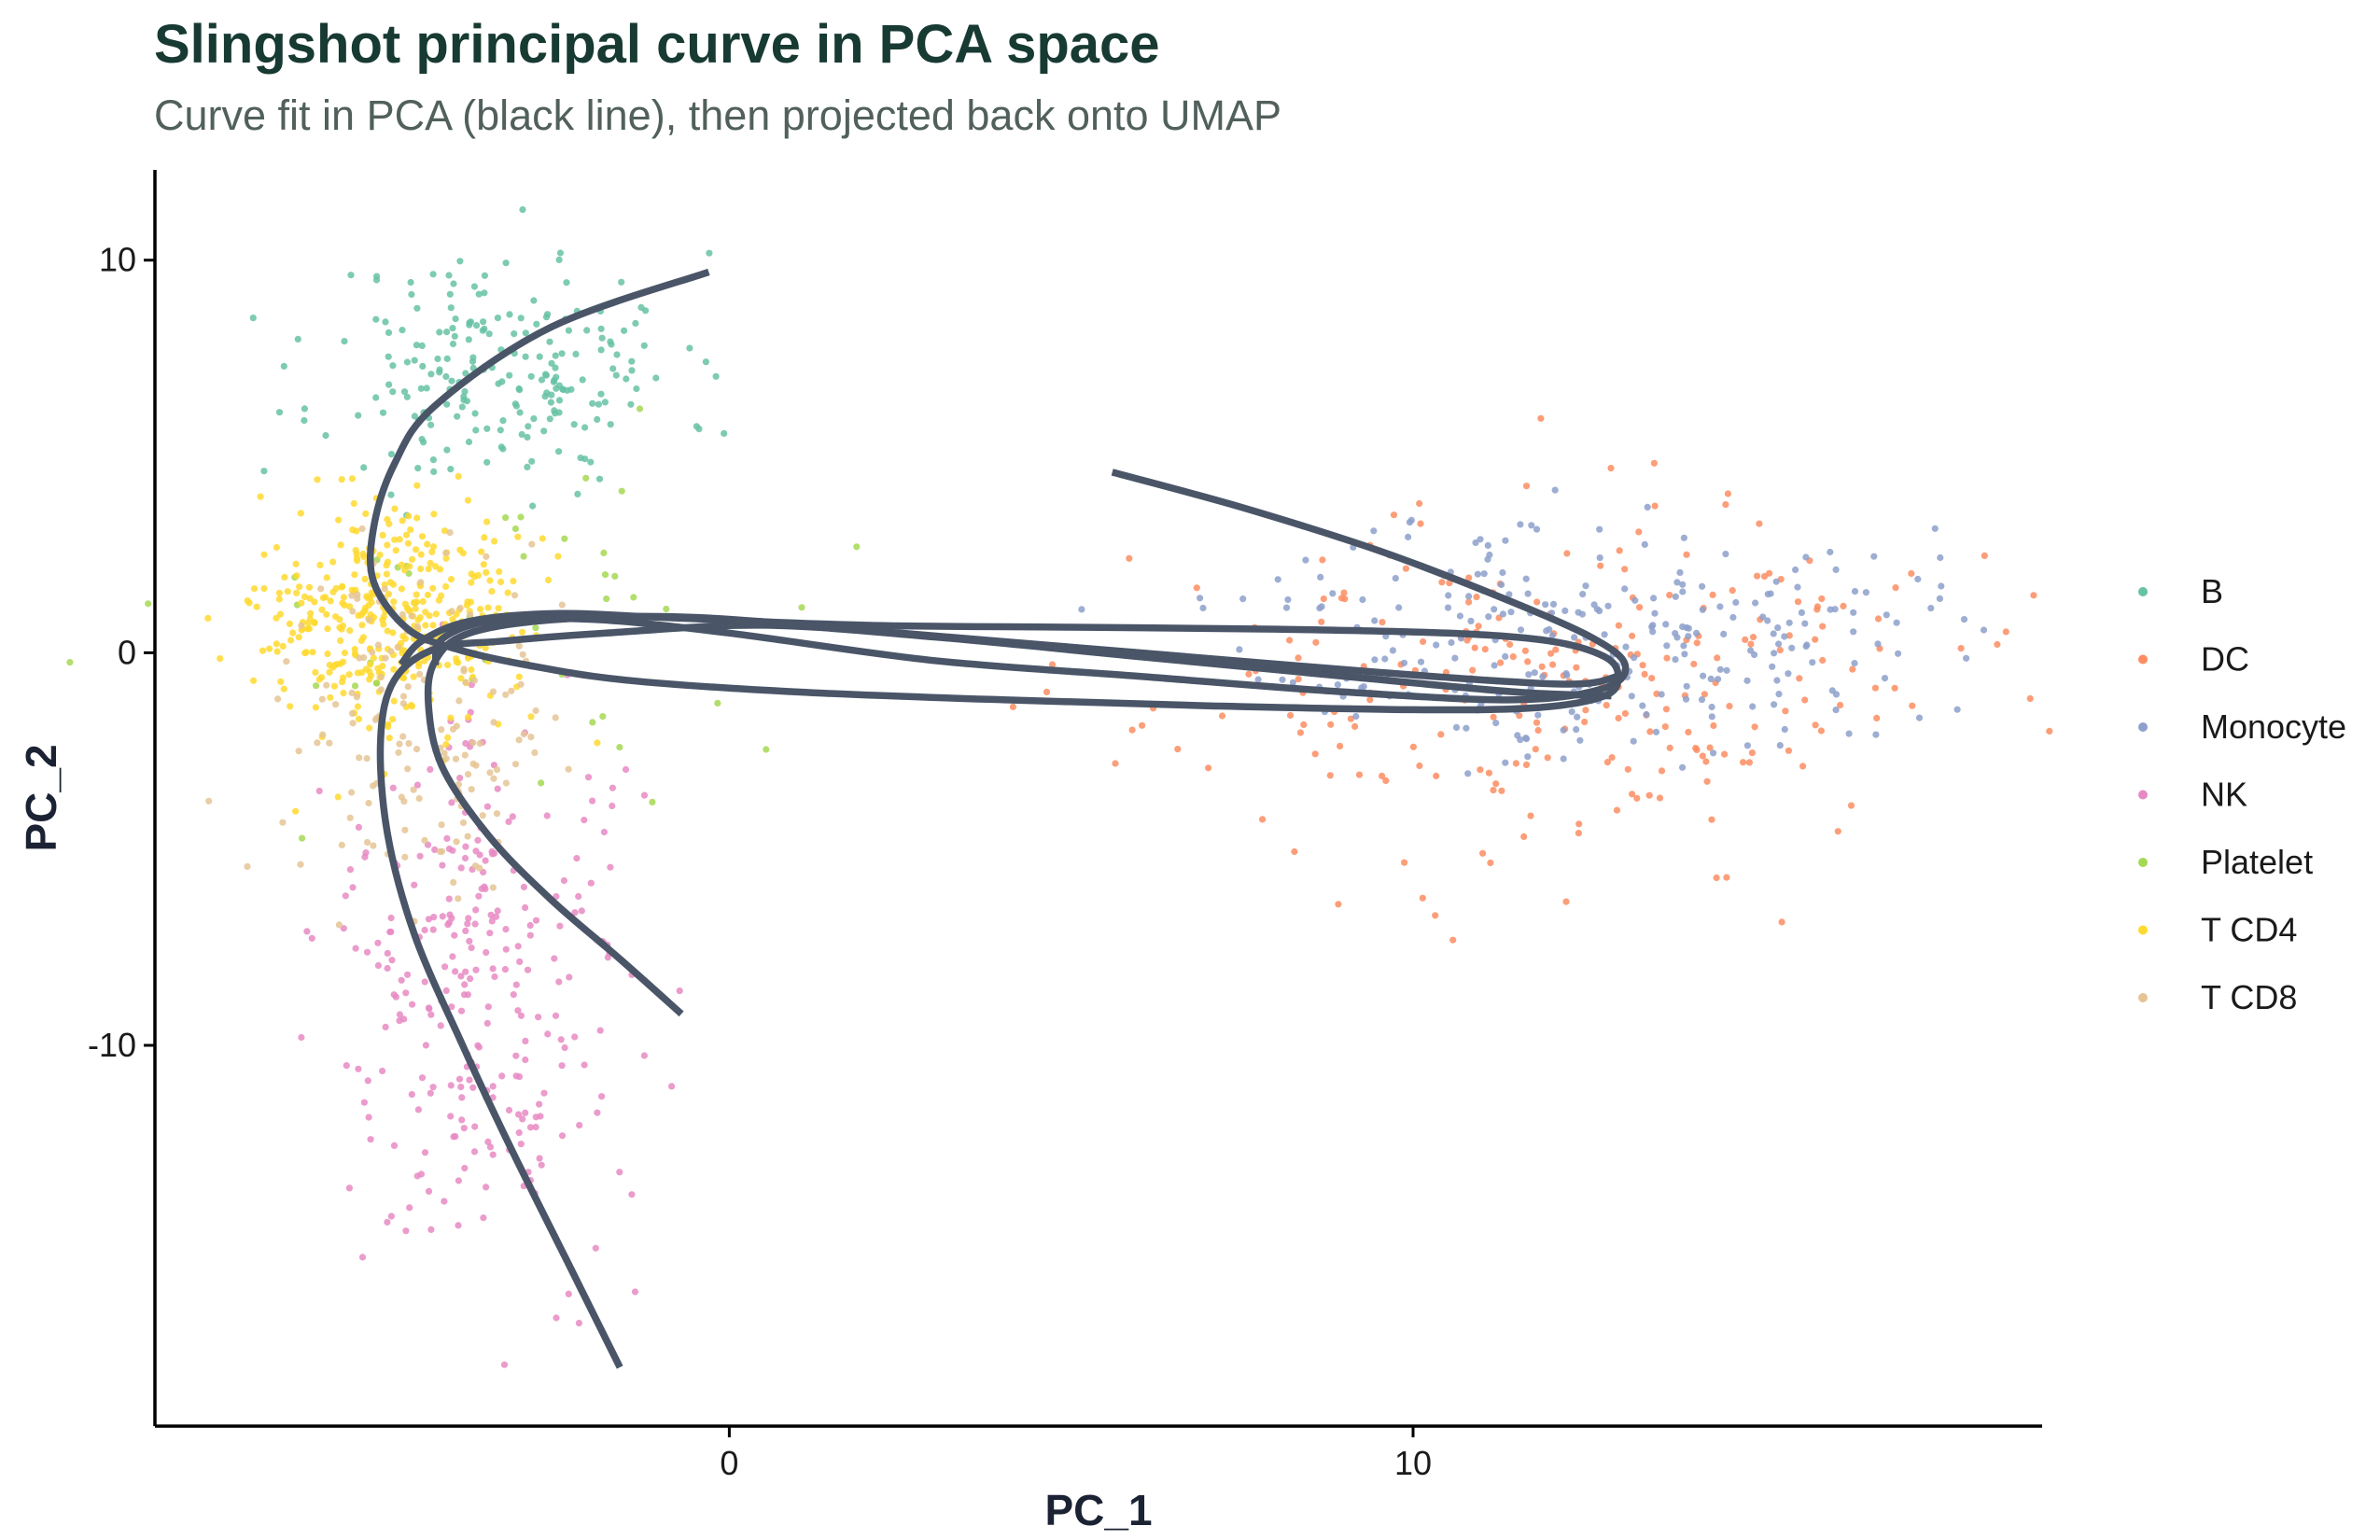  I want to click on y-axis-title: PC_2, so click(41, 797).